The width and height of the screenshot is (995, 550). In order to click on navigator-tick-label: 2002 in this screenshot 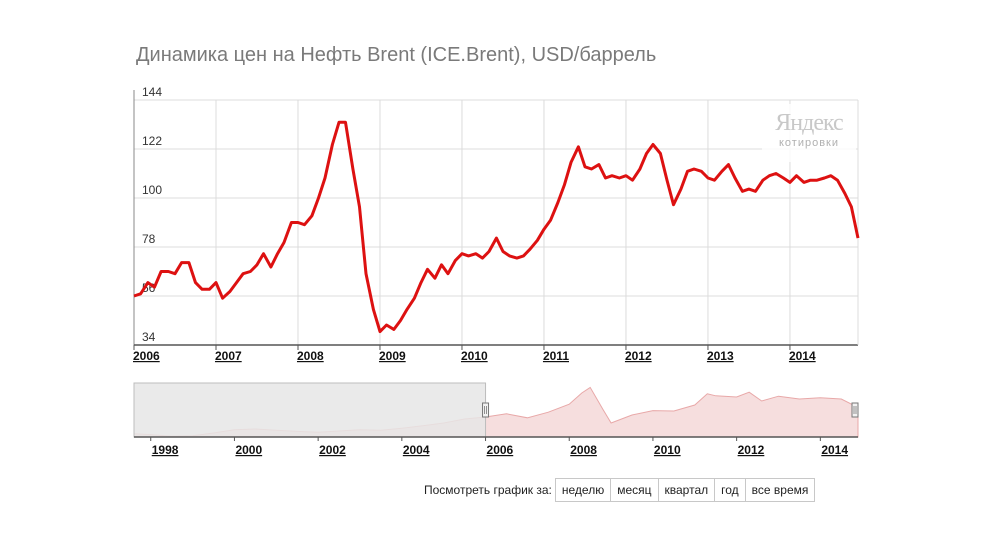, I will do `click(332, 450)`.